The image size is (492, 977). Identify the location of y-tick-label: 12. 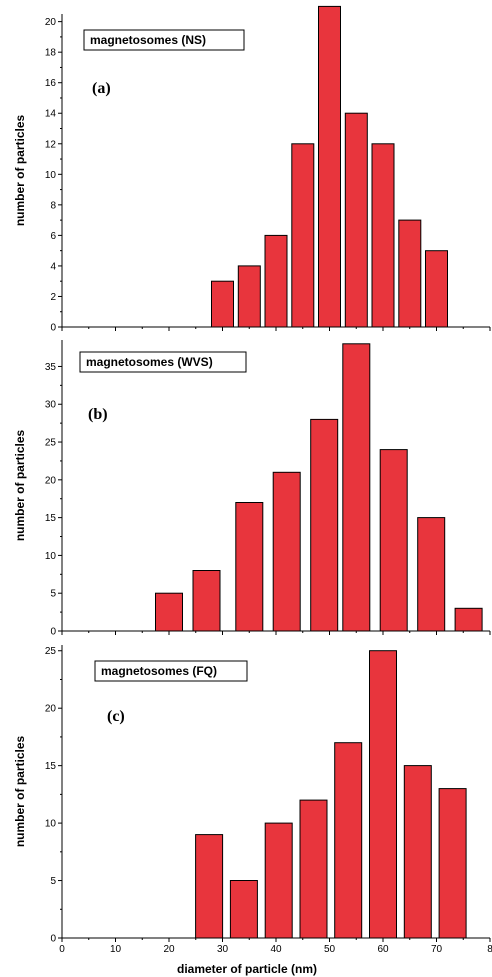
(51, 144).